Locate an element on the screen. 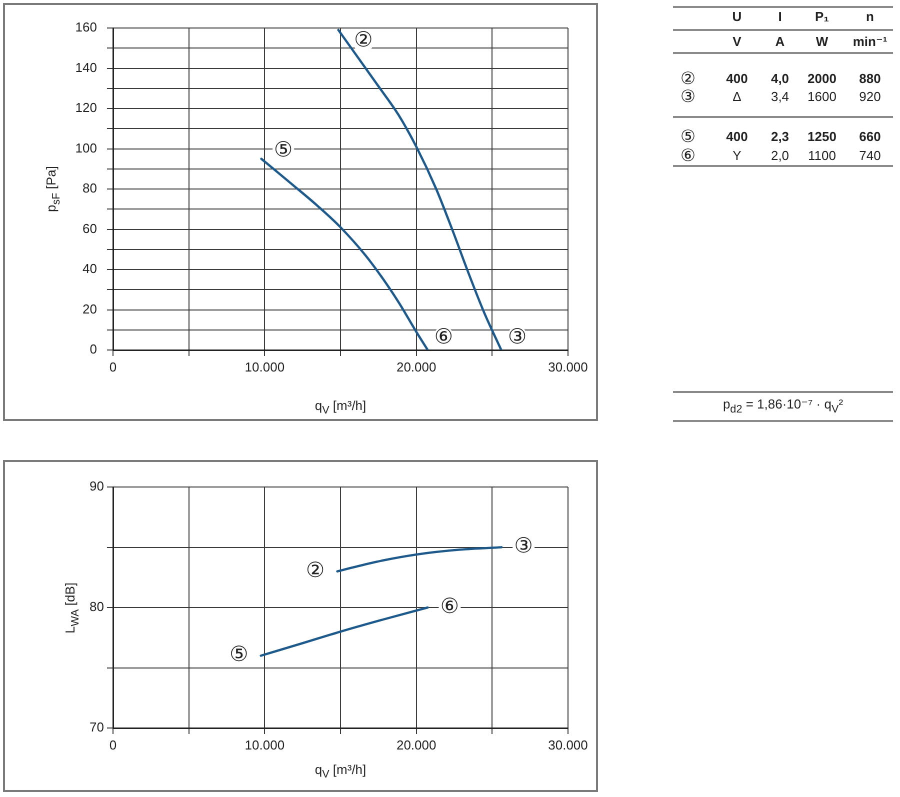 The width and height of the screenshot is (900, 797). text: 2,0 is located at coordinates (780, 156).